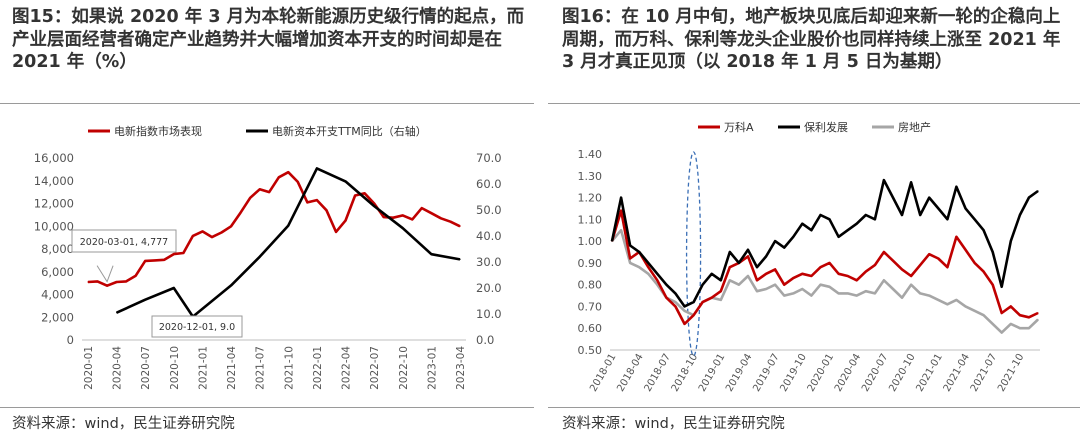 This screenshot has width=1080, height=439. Describe the element at coordinates (349, 131) in the screenshot. I see `legend-label-capex: 电新资本开支TTM同比（右轴）` at that location.